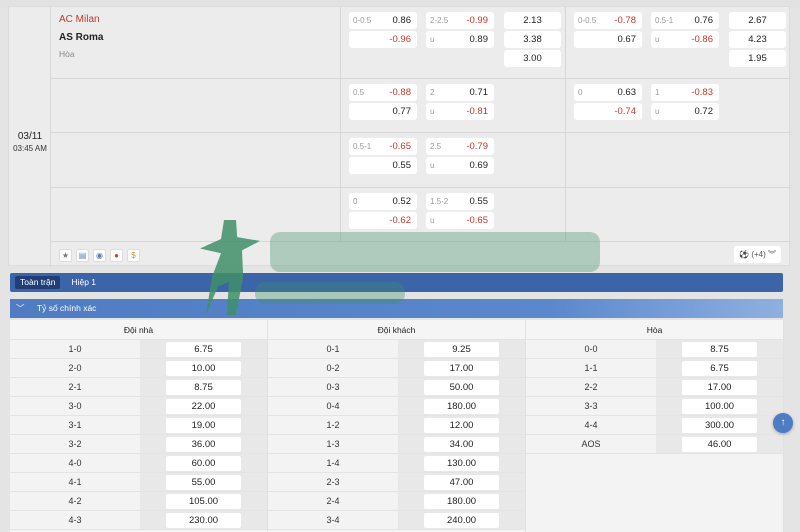 The width and height of the screenshot is (800, 532). Describe the element at coordinates (359, 92) in the screenshot. I see `odds-line: 0.5` at that location.